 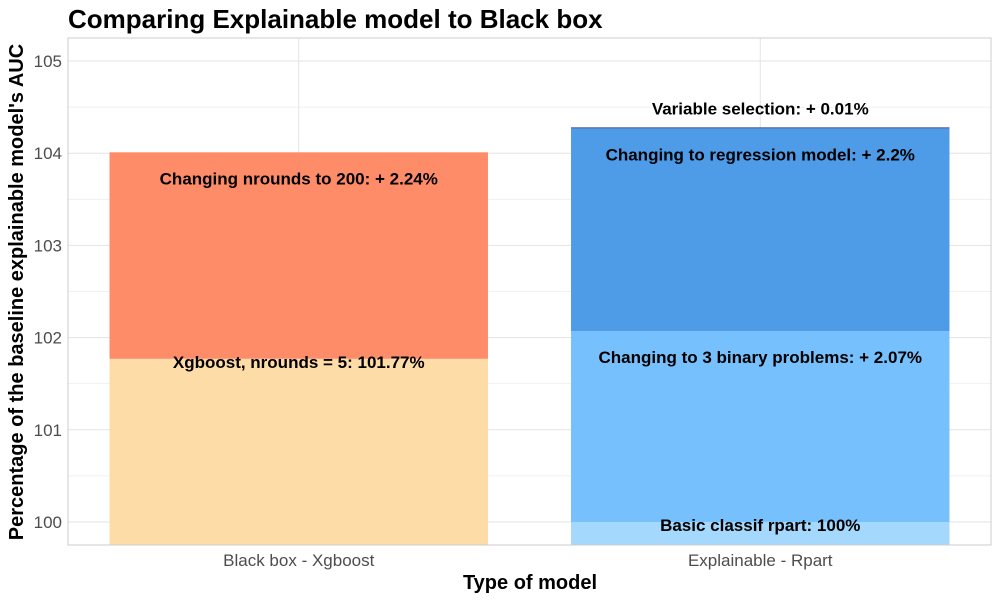 I want to click on y-axis-ticks: 100 101 102 103 104 105, so click(x=48, y=292).